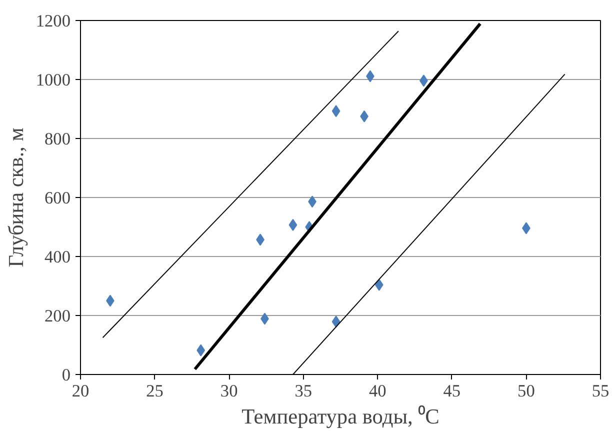 This screenshot has height=431, width=612. I want to click on x-tick-label: 30, so click(229, 391).